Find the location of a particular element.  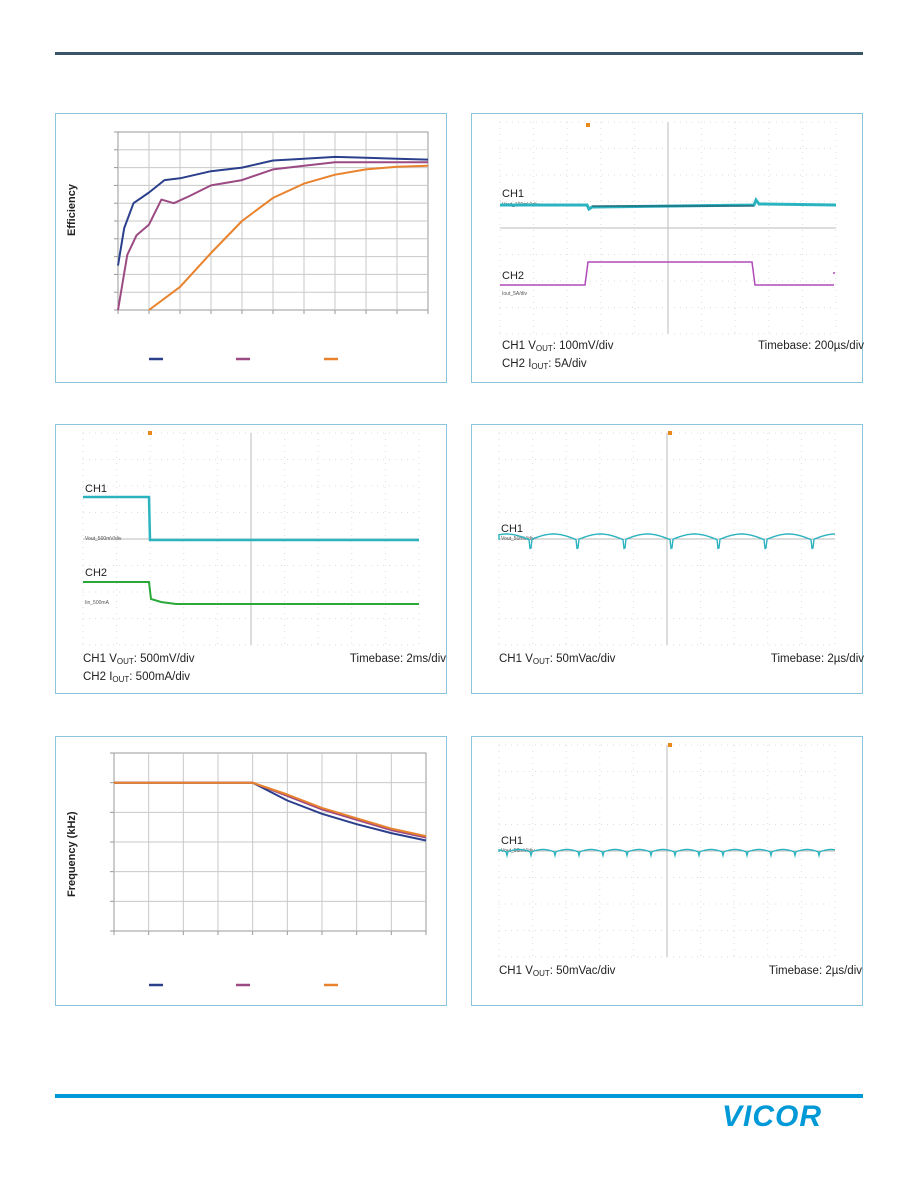

efficiency-chart is located at coordinates (271, 246).